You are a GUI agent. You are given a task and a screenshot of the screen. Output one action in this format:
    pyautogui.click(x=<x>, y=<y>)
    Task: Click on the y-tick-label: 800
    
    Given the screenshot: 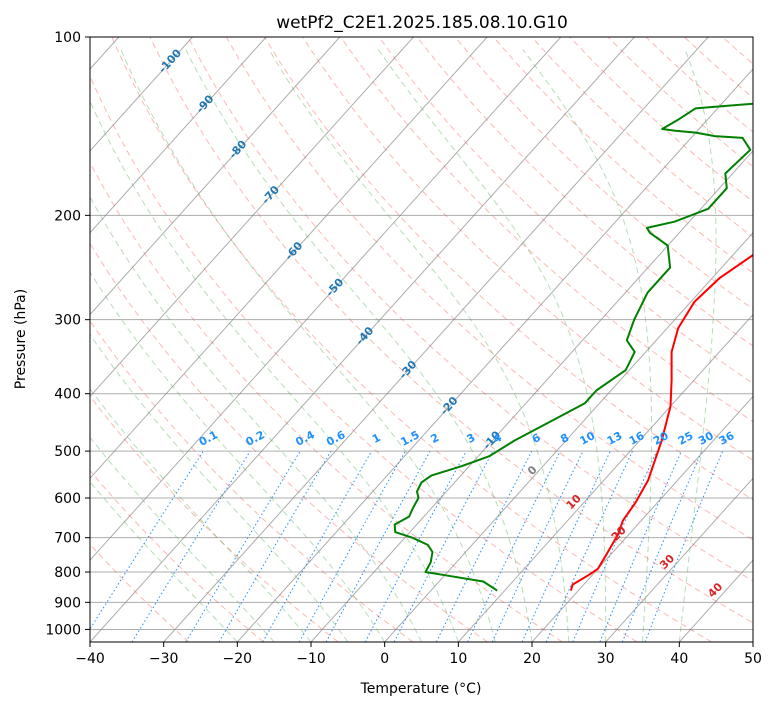 What is the action you would take?
    pyautogui.click(x=67, y=573)
    